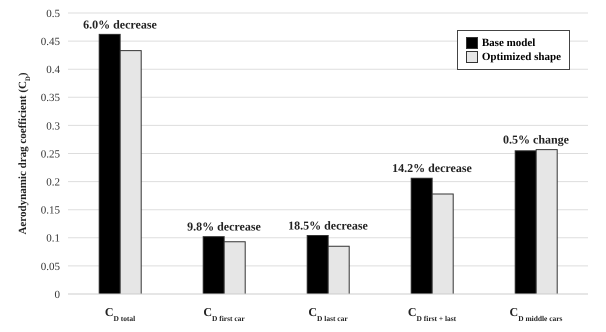  What do you see at coordinates (509, 43) in the screenshot?
I see `legend-label: Base model` at bounding box center [509, 43].